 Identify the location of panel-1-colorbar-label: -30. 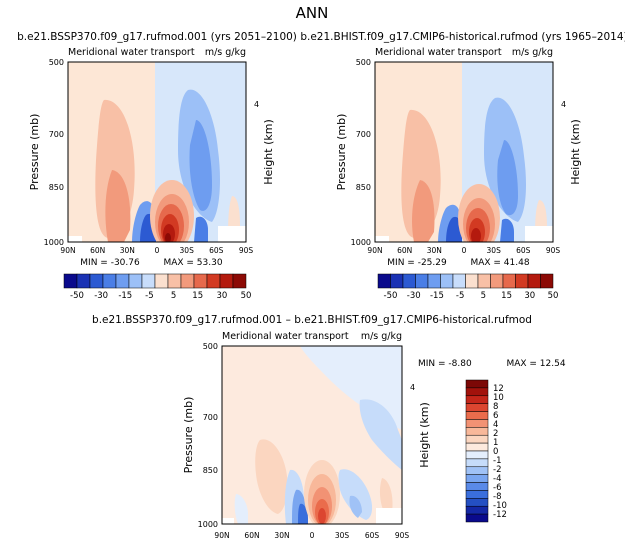
(101, 296).